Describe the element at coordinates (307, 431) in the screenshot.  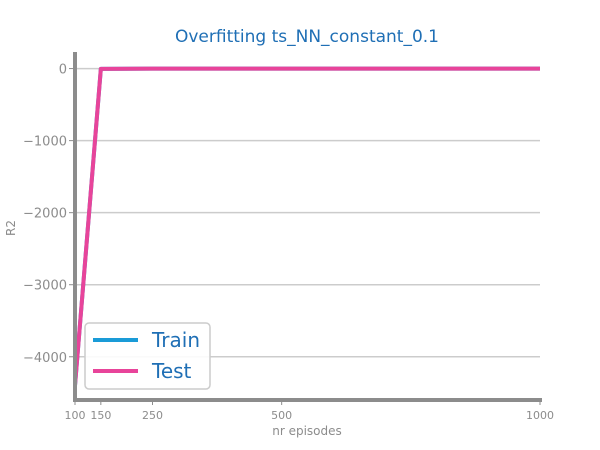
I see `x-axis-label: nr episodes` at that location.